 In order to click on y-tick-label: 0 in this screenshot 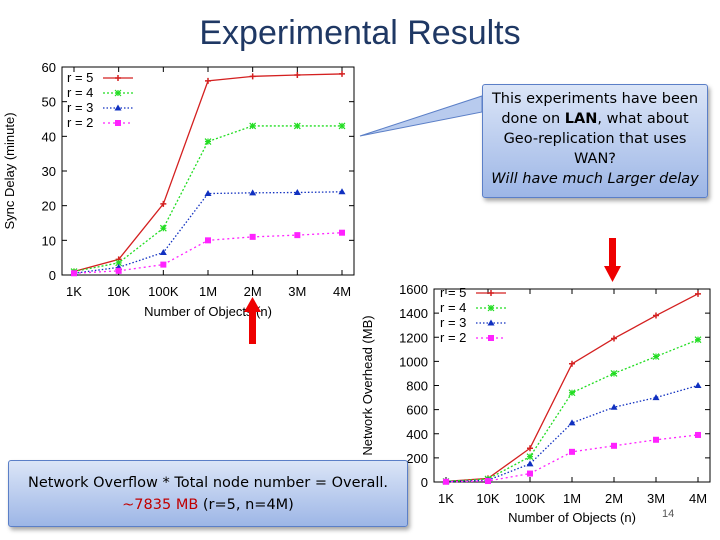, I will do `click(424, 482)`.